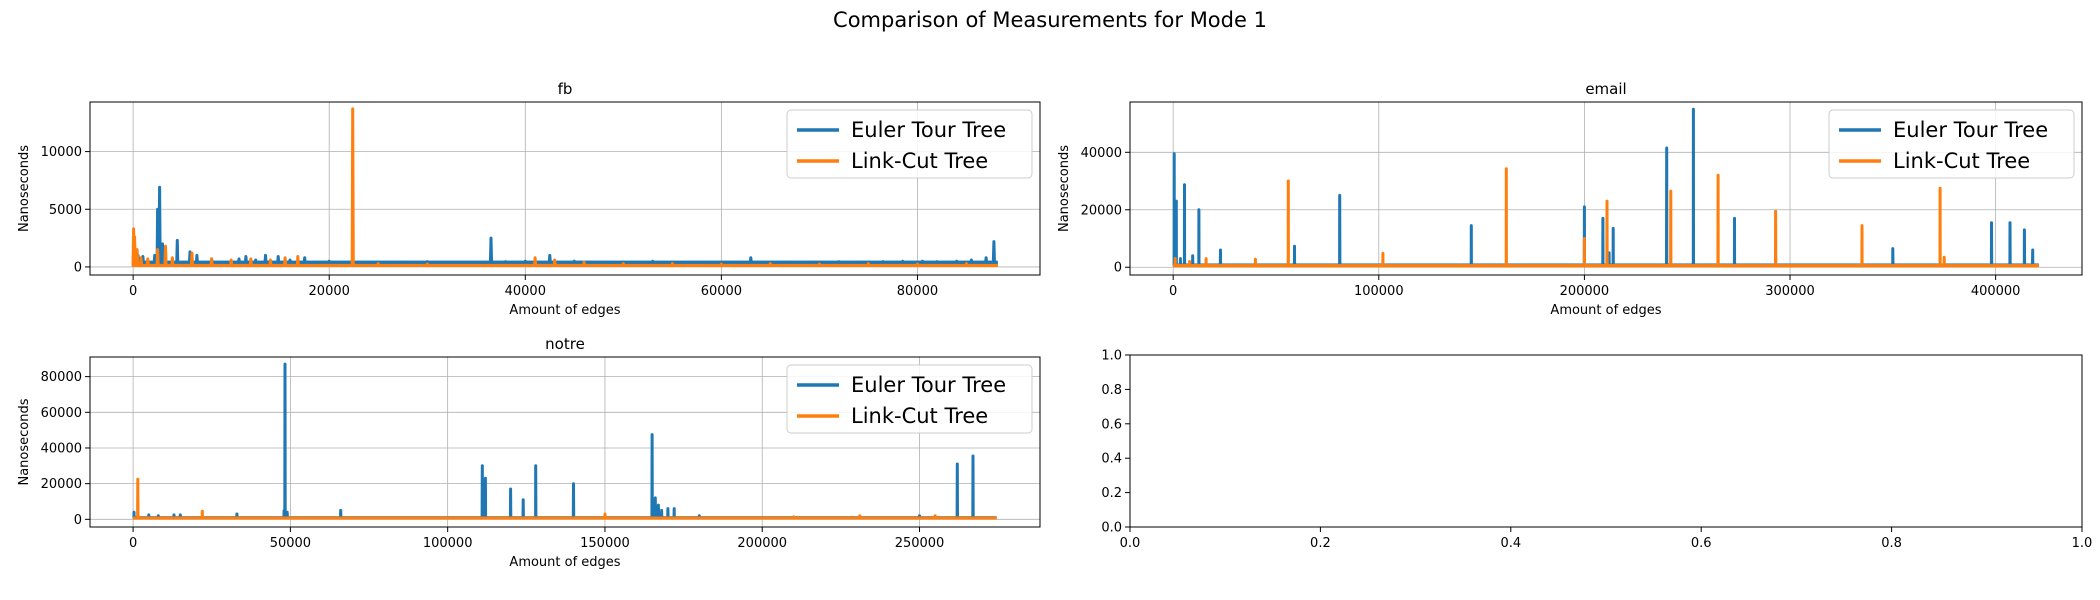  I want to click on y-tick-label: 5000, so click(65, 210).